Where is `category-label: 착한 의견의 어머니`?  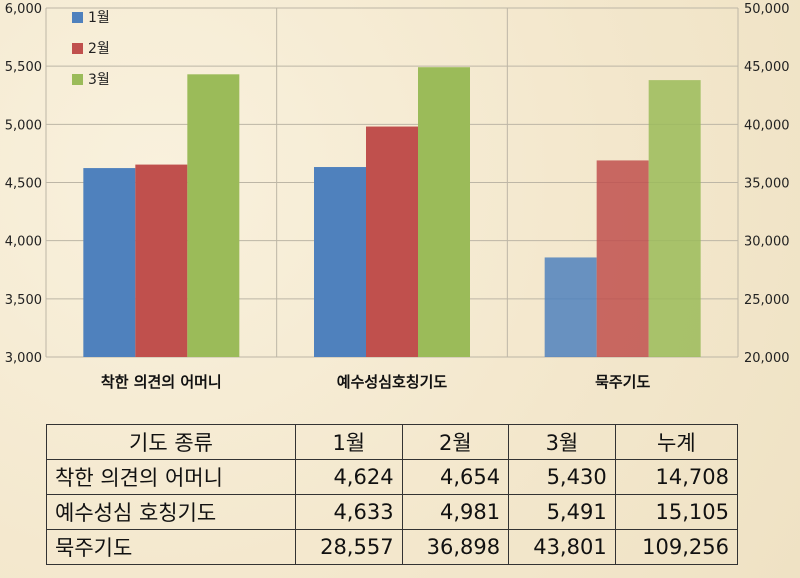 category-label: 착한 의견의 어머니 is located at coordinates (161, 382).